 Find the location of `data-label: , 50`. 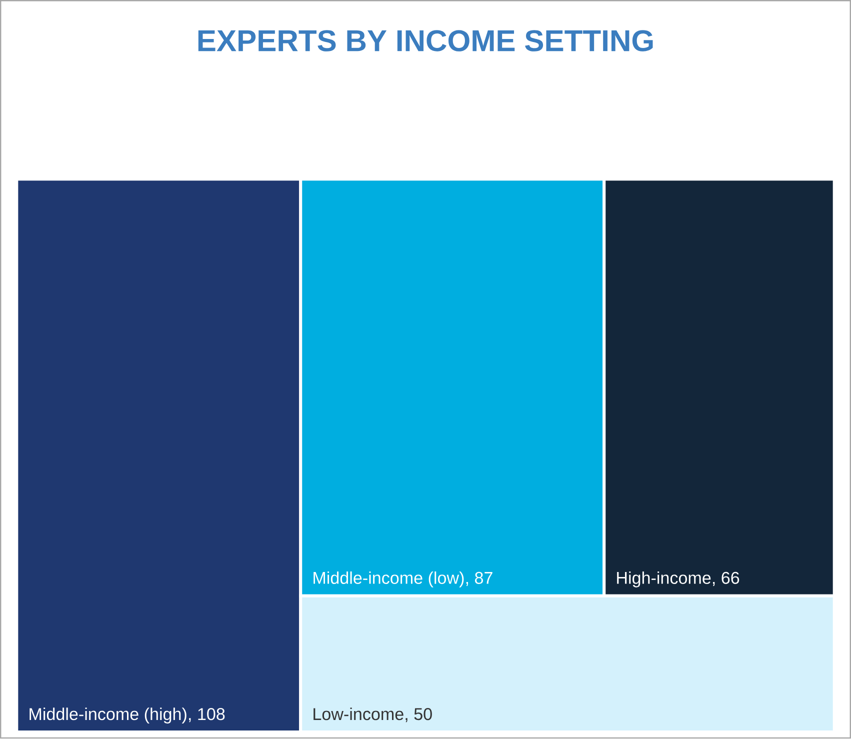

data-label: , 50 is located at coordinates (419, 715).